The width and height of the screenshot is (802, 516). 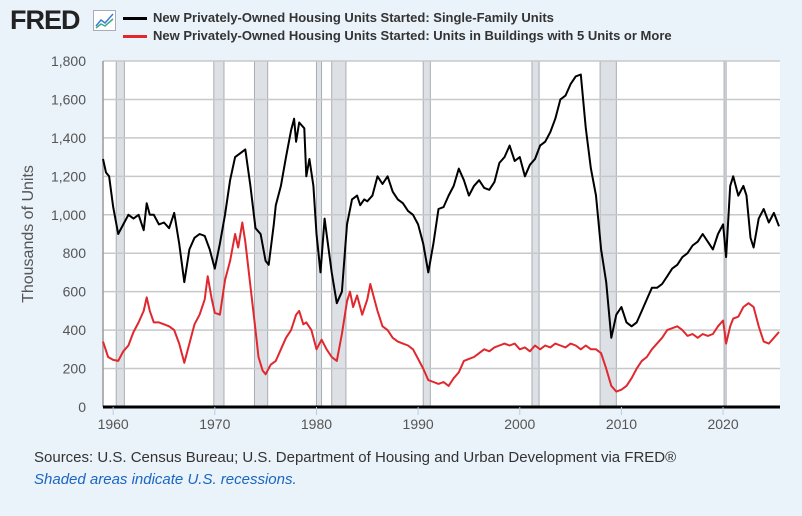 What do you see at coordinates (68, 215) in the screenshot?
I see `y-tick-label: 1,000` at bounding box center [68, 215].